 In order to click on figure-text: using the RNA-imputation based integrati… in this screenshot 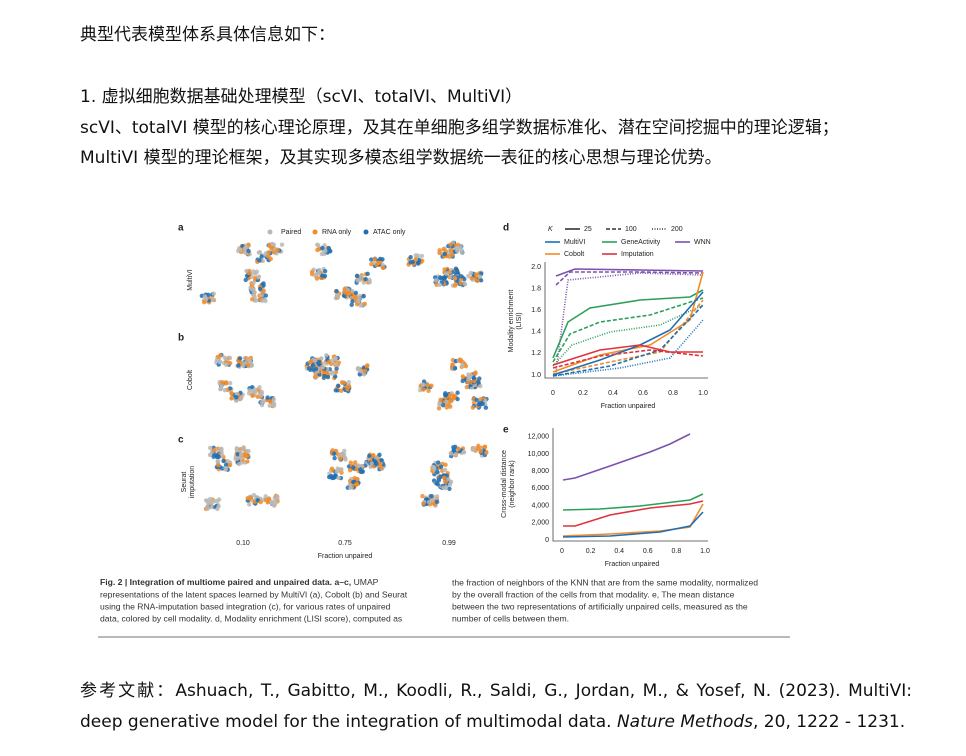, I will do `click(245, 606)`.